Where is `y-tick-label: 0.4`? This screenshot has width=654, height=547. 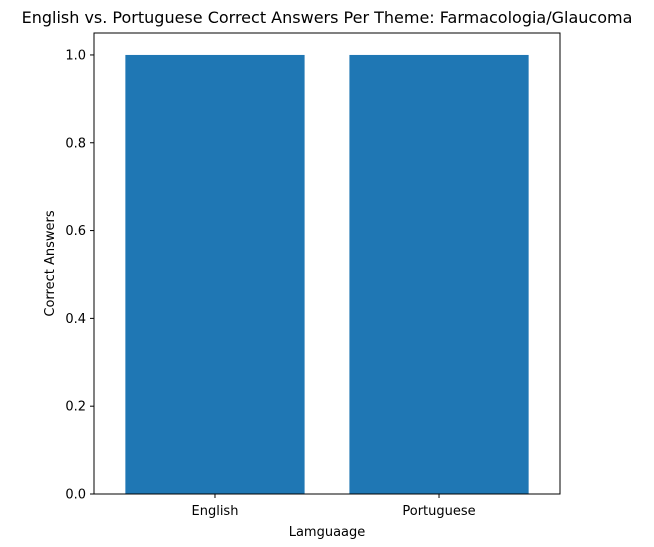
y-tick-label: 0.4 is located at coordinates (75, 319).